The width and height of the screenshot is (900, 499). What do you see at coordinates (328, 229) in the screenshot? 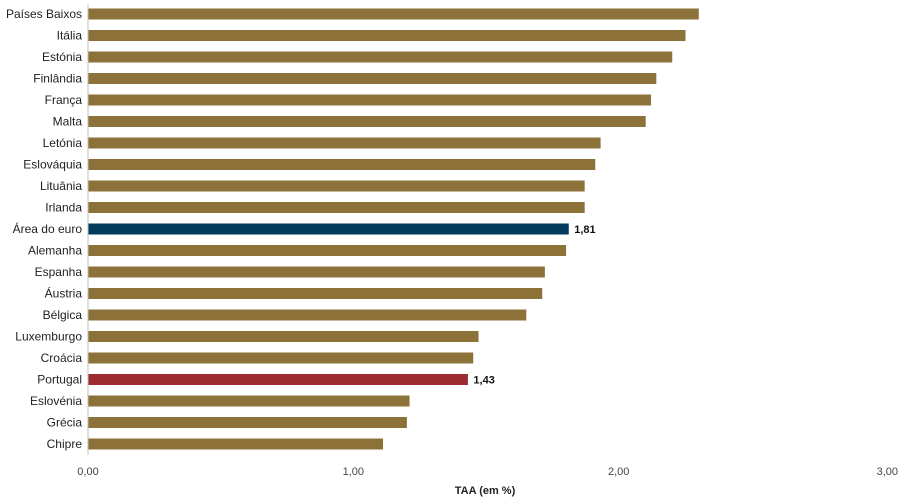
I see `bar-area-do-euro` at bounding box center [328, 229].